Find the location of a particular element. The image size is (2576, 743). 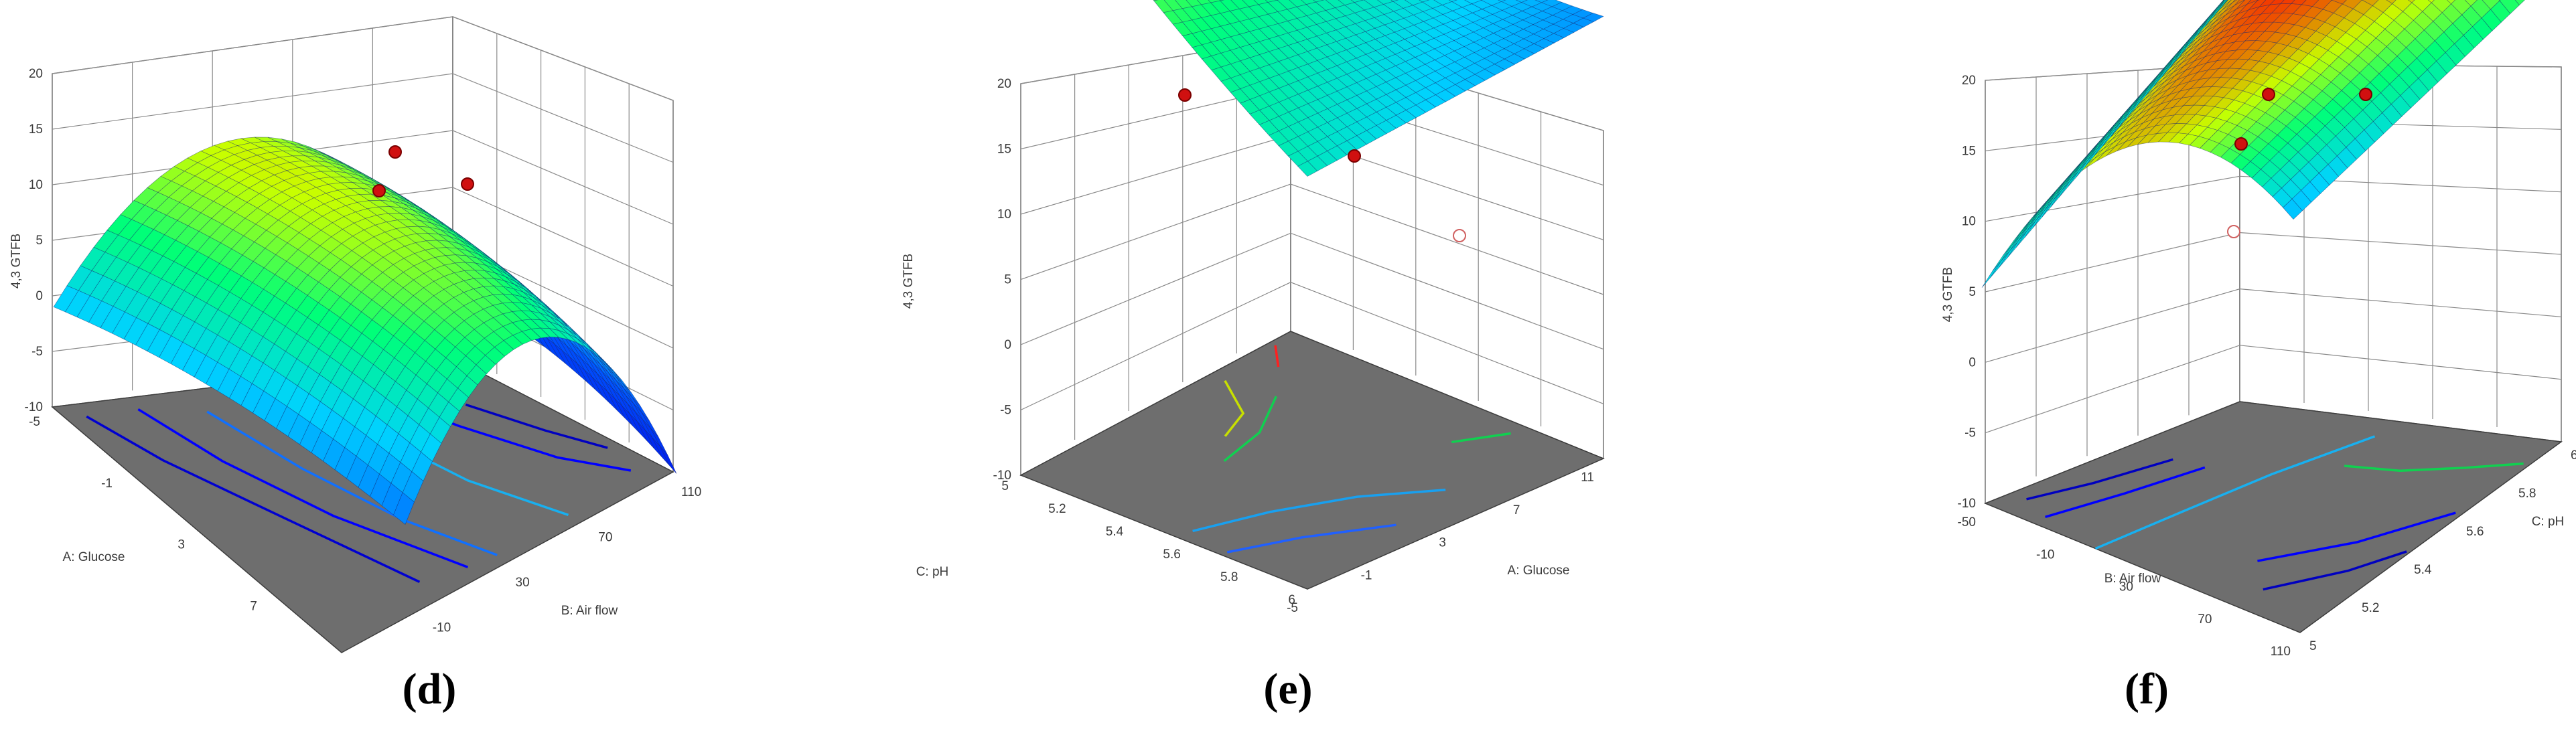

x-tick-label: 110 is located at coordinates (2281, 650).